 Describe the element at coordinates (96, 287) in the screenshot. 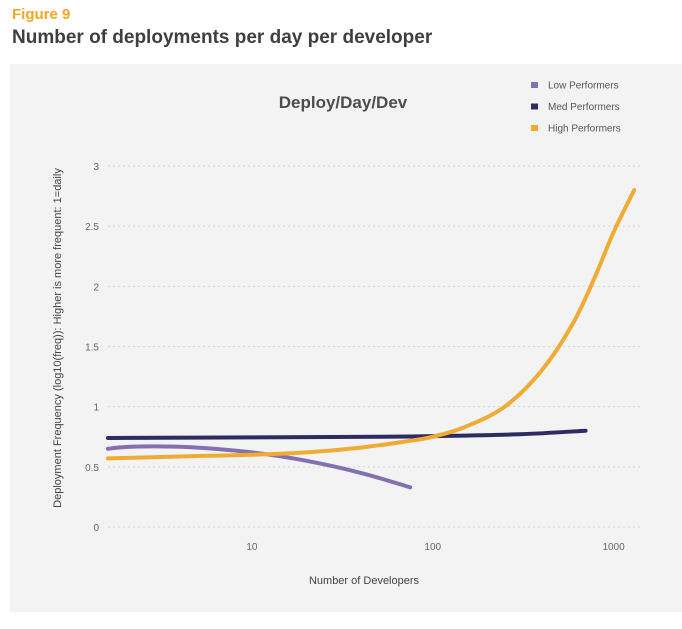

I see `y-tick-label: 2` at that location.